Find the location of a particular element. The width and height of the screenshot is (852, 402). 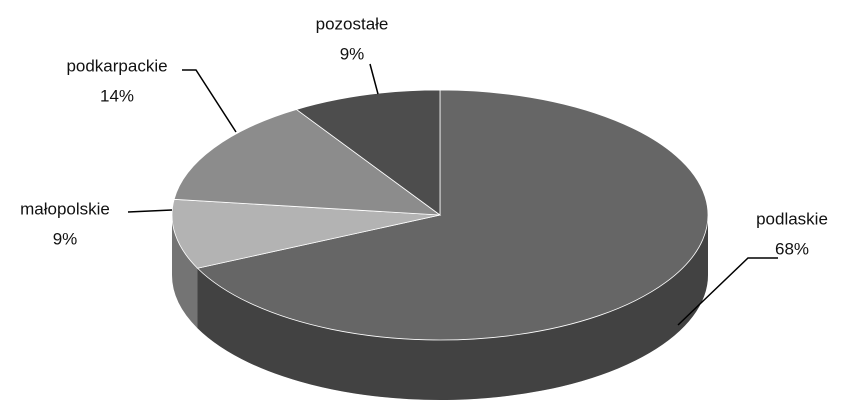

slice-label: podkarpackie is located at coordinates (116, 65).